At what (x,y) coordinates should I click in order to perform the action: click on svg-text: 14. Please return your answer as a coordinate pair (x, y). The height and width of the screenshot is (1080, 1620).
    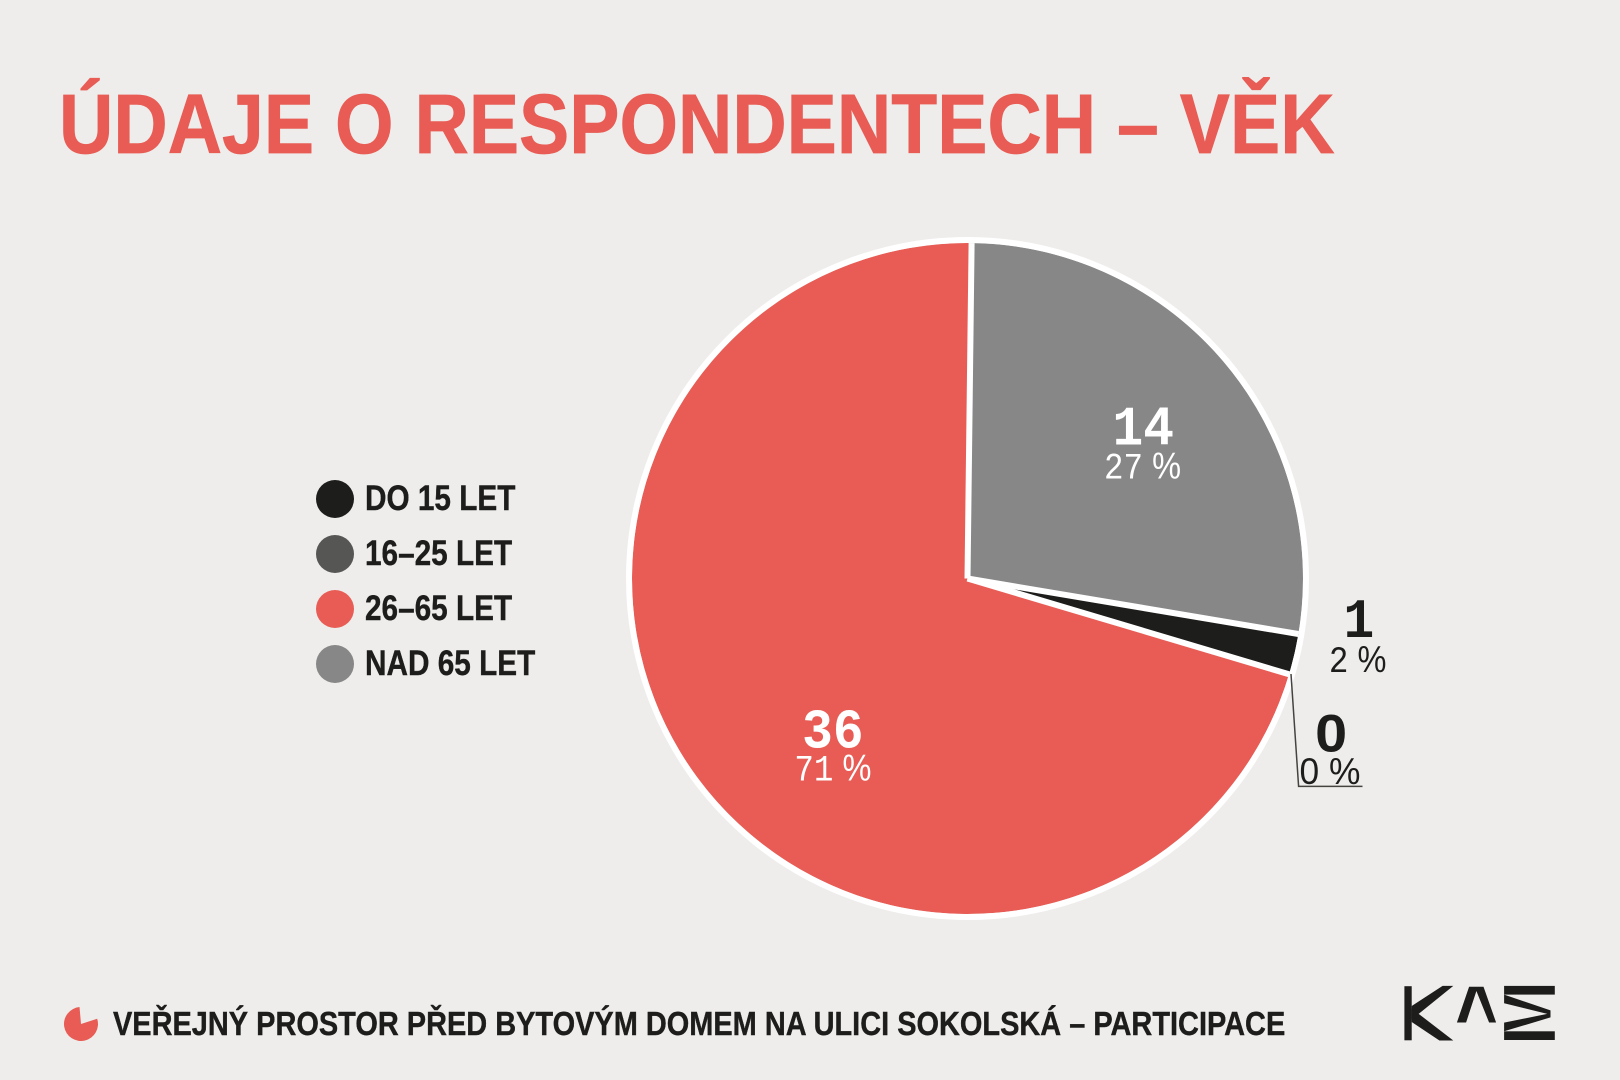
    Looking at the image, I should click on (1143, 430).